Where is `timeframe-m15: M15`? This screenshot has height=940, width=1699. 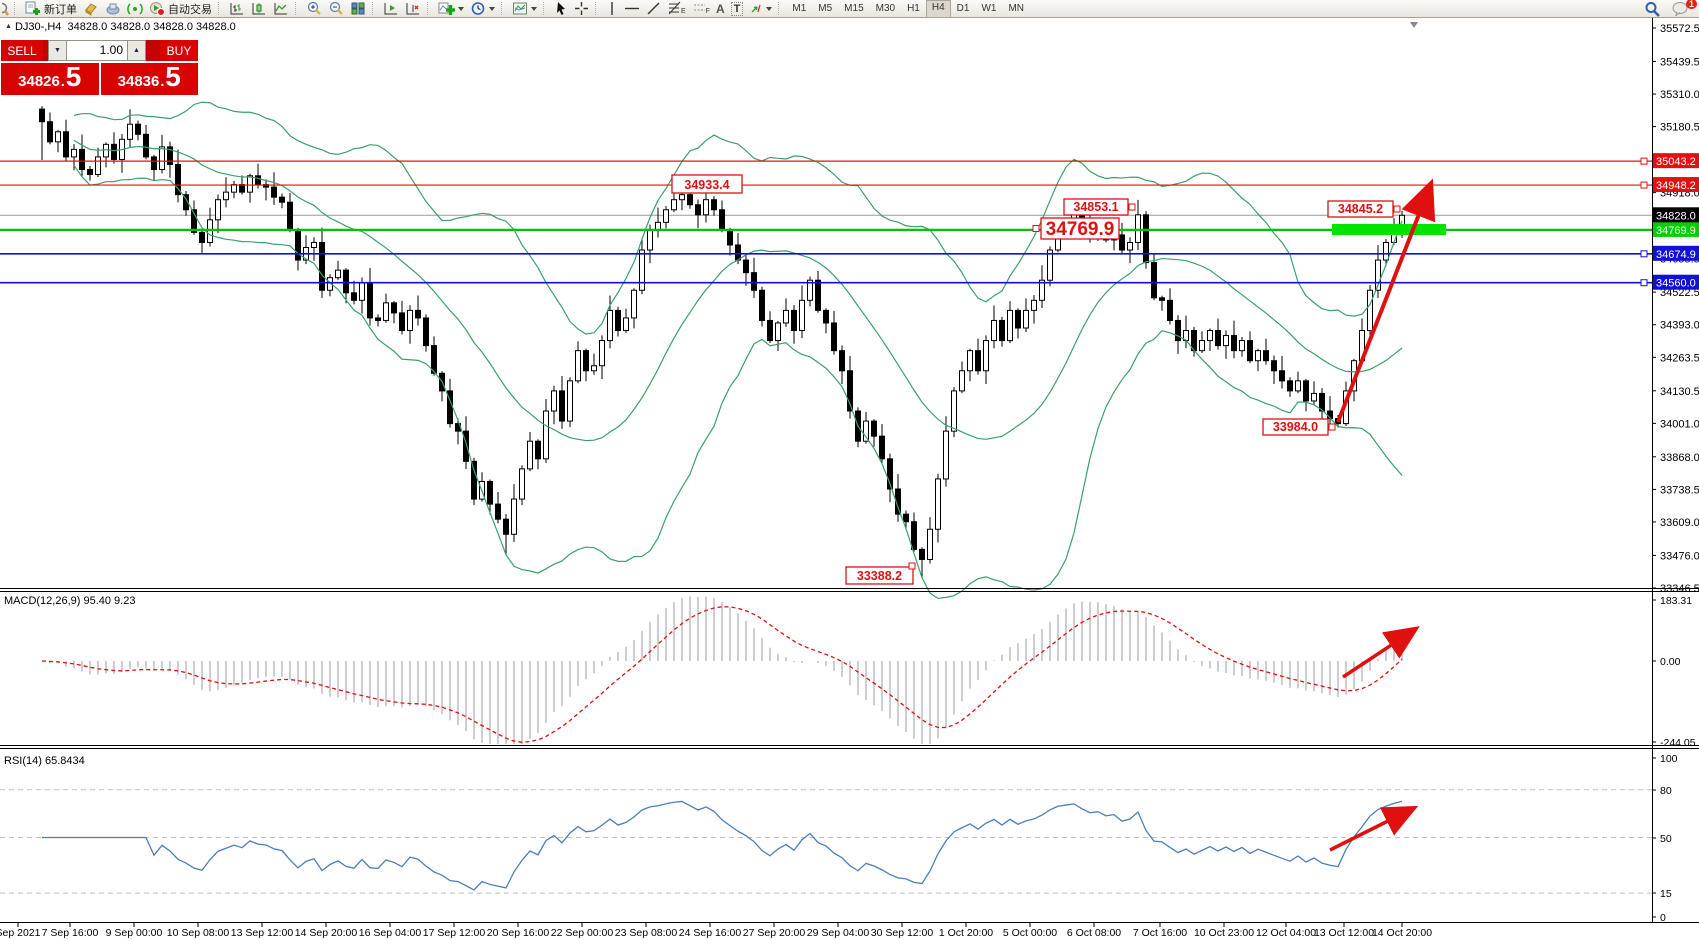
timeframe-m15: M15 is located at coordinates (854, 8).